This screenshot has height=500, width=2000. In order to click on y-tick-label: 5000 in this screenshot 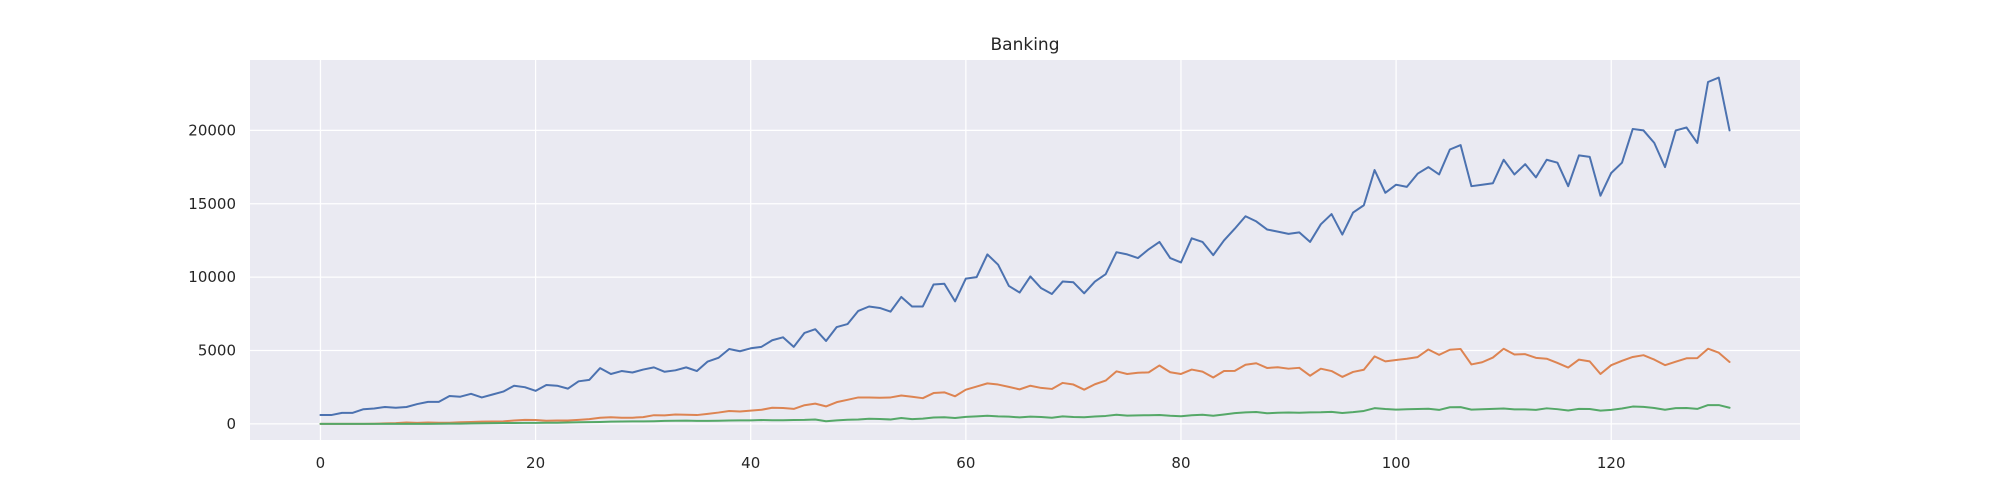, I will do `click(217, 351)`.